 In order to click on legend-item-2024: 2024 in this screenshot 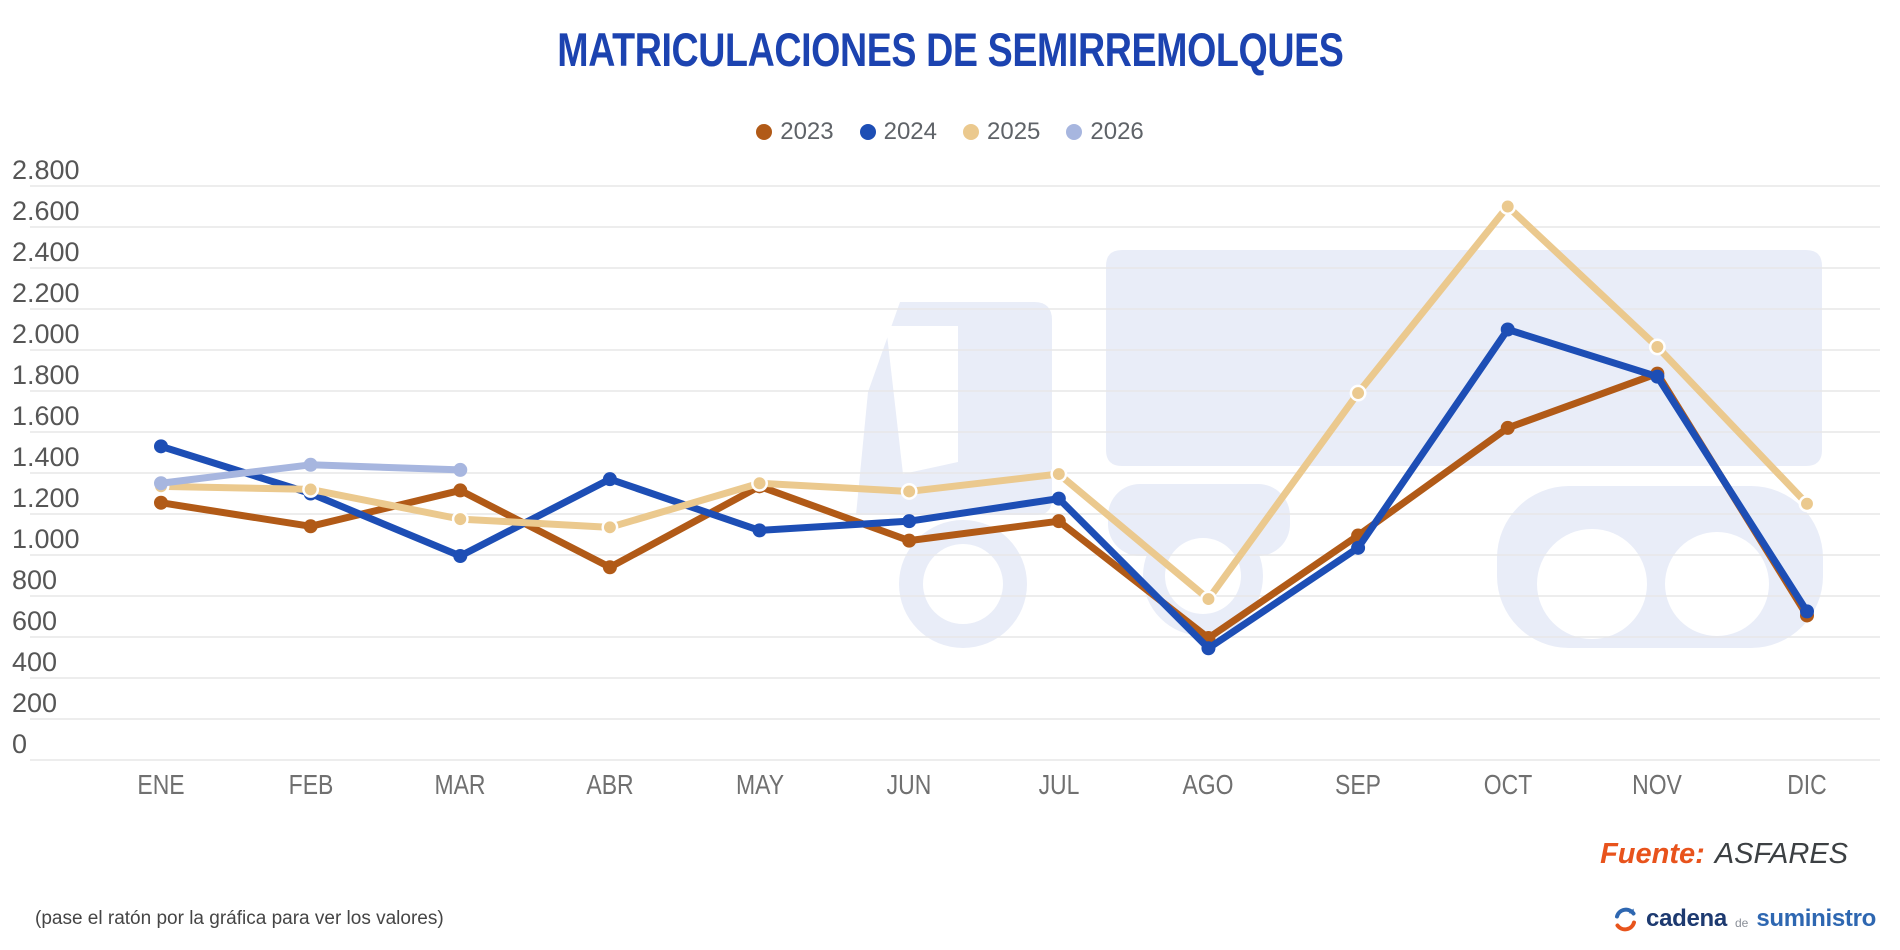, I will do `click(898, 132)`.